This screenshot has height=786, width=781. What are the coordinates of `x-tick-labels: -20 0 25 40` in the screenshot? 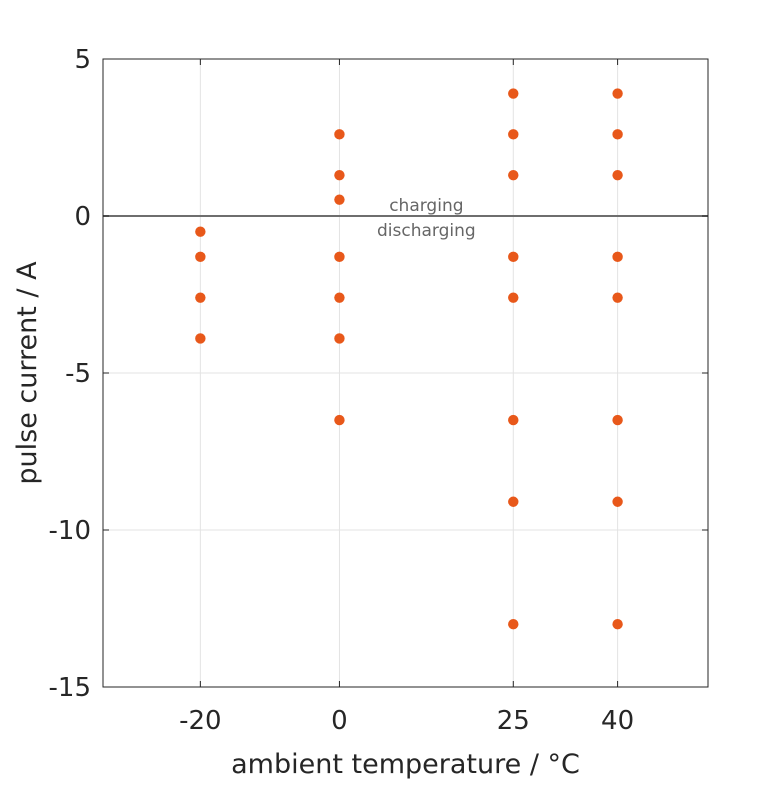 It's located at (406, 721).